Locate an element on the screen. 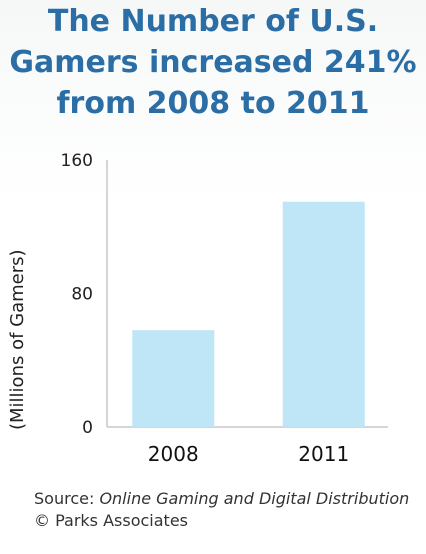 The image size is (426, 554). x-tick-label: 2011 is located at coordinates (323, 454).